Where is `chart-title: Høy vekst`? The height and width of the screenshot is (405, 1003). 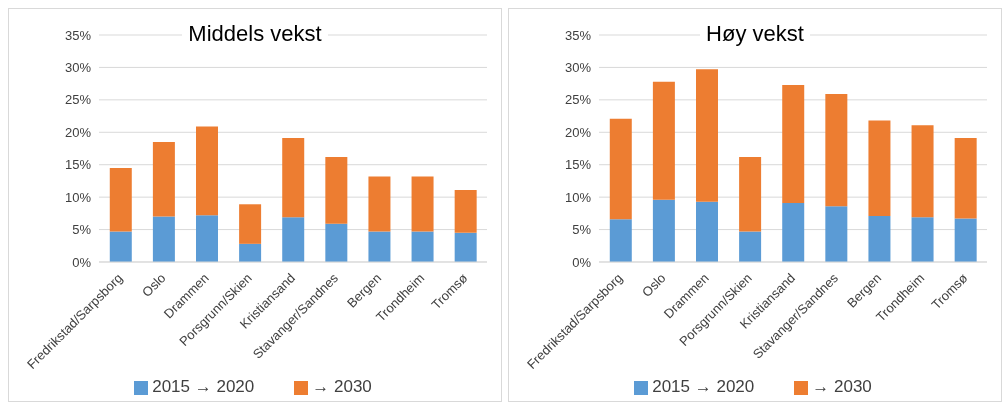
chart-title: Høy vekst is located at coordinates (755, 33).